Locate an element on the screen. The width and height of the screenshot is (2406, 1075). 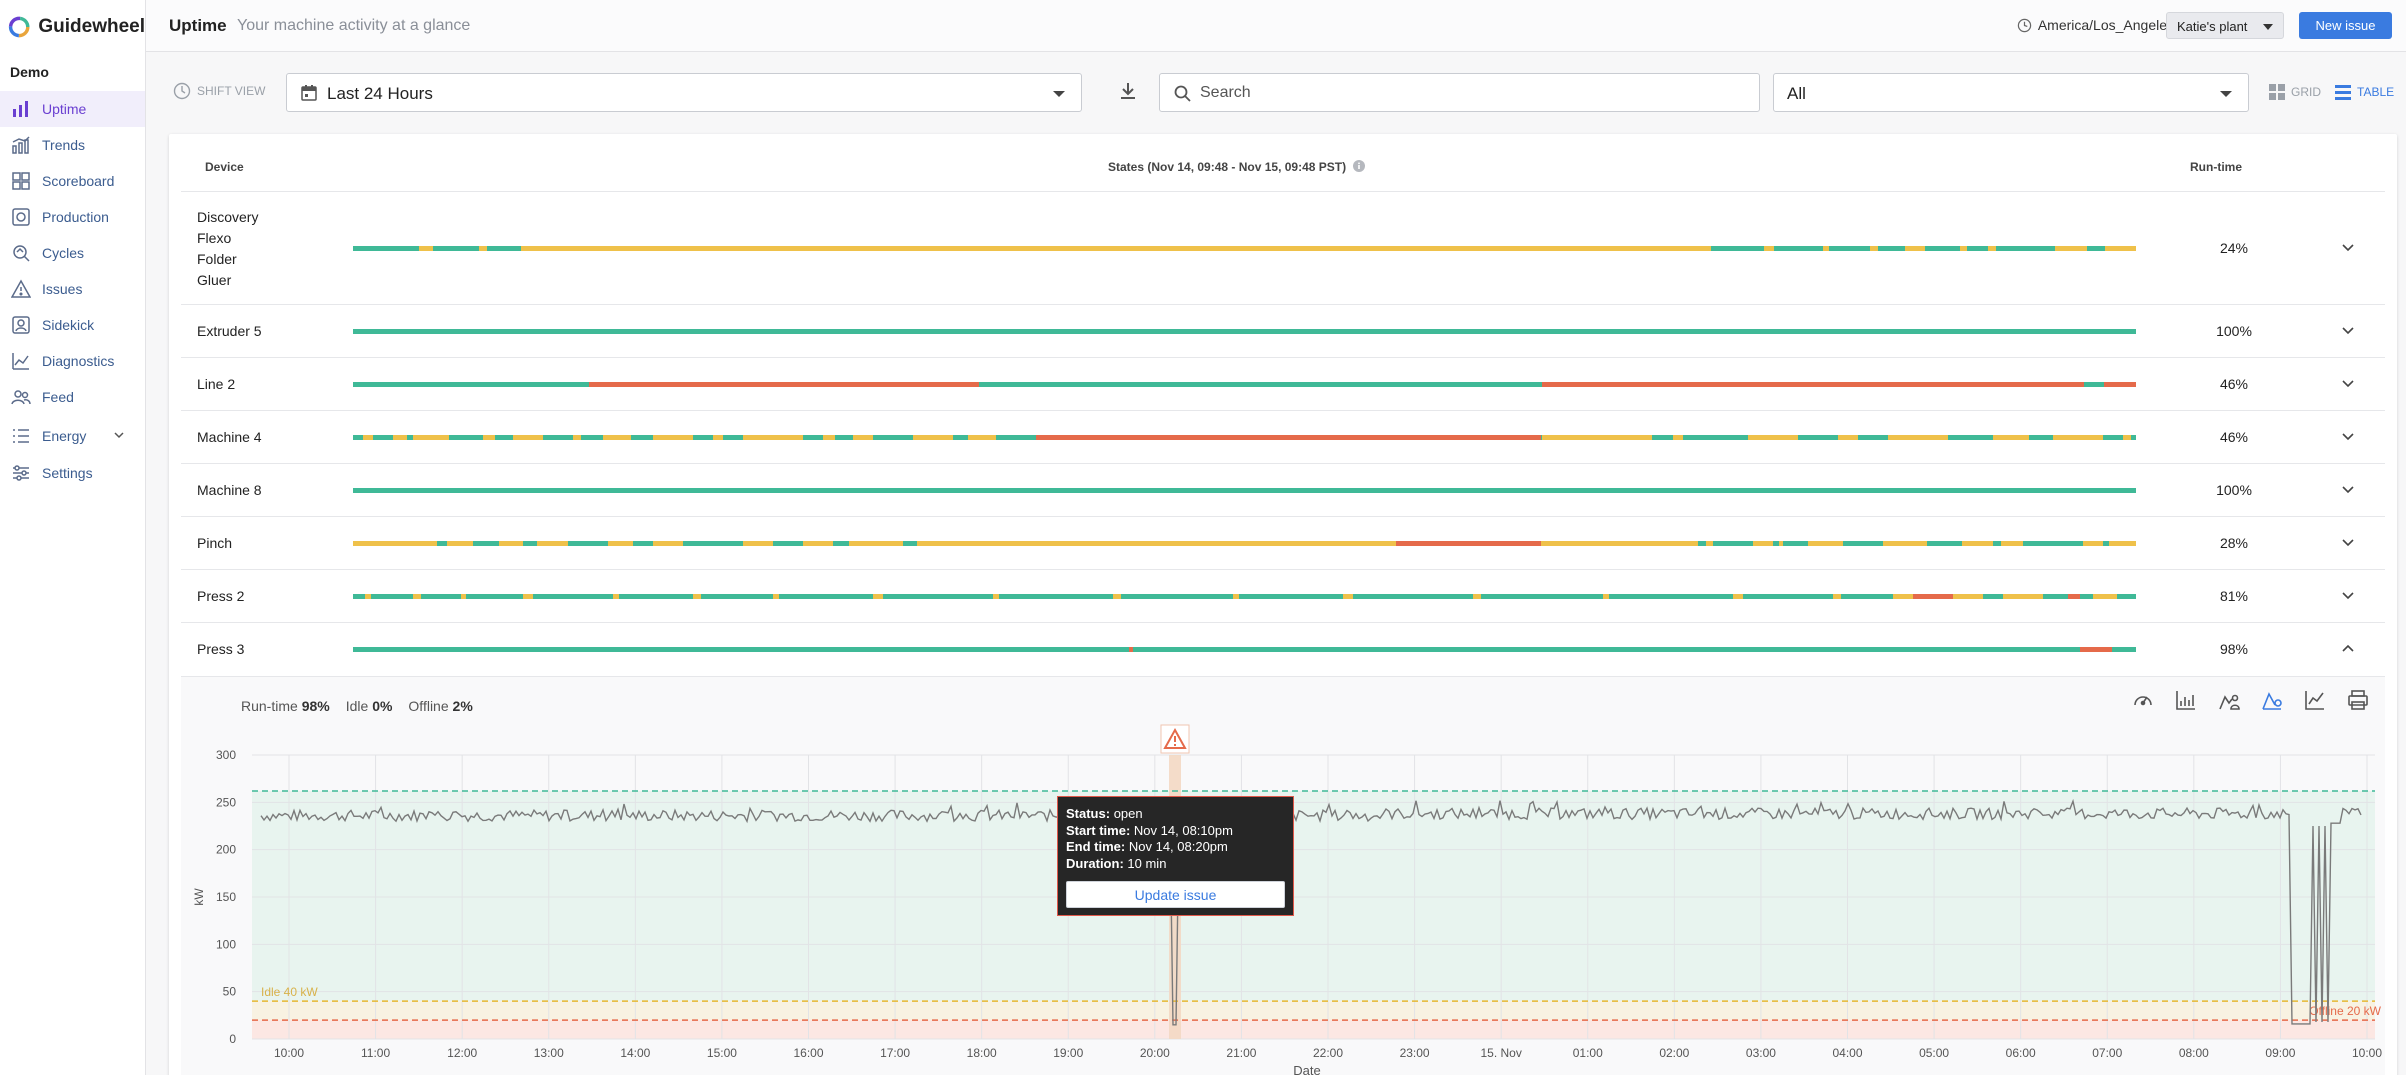
plant-select: Katie's plant is located at coordinates (2225, 25).